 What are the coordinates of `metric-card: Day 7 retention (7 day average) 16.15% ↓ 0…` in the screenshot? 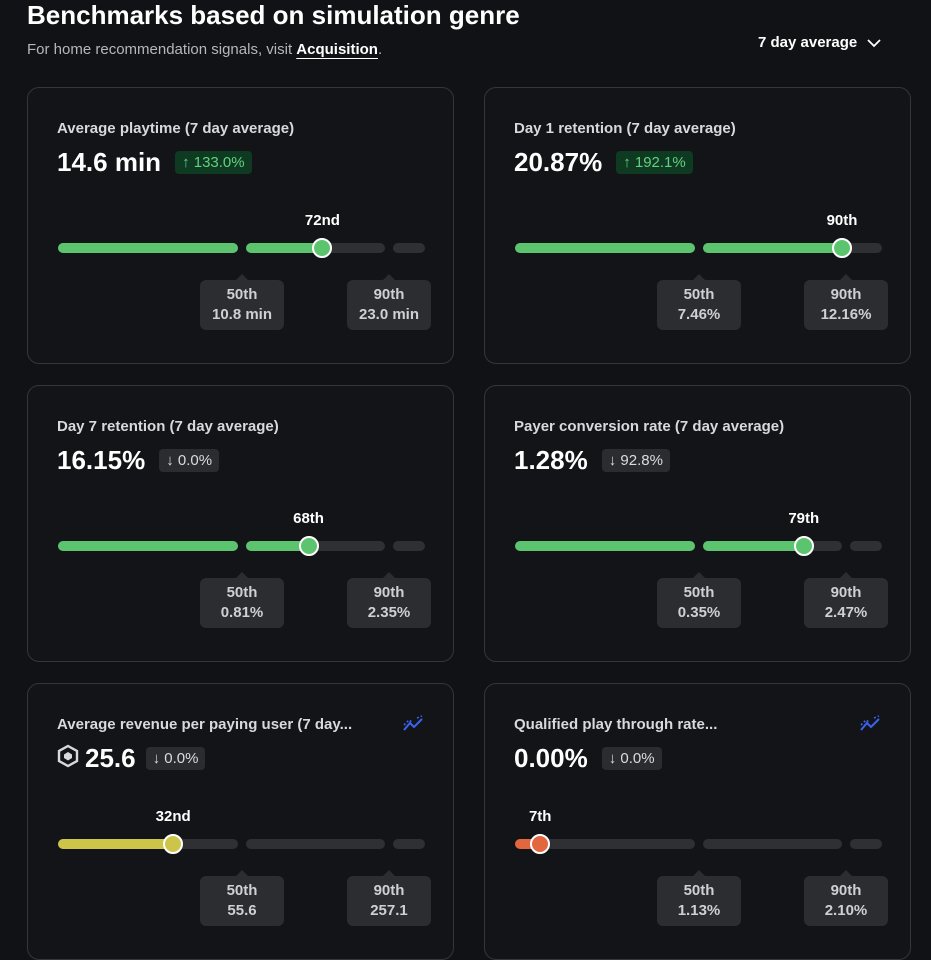 It's located at (240, 523).